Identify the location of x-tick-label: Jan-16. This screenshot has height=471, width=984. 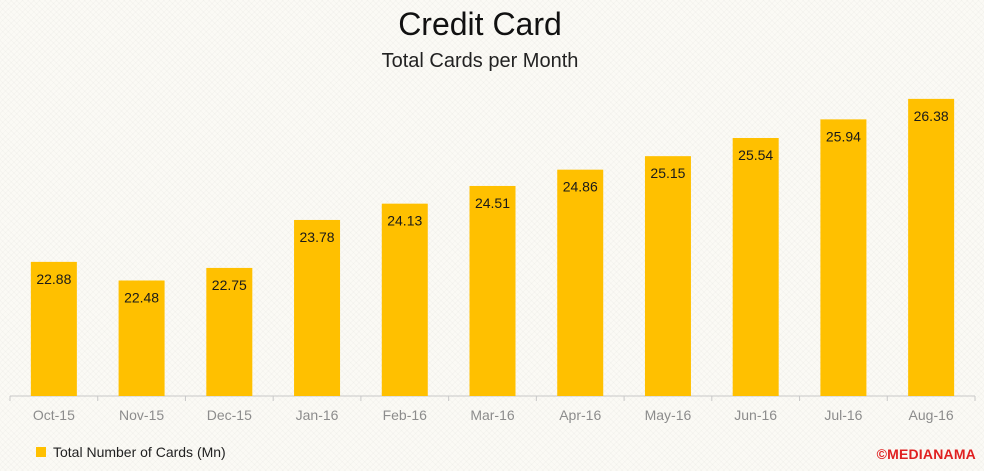
(317, 415).